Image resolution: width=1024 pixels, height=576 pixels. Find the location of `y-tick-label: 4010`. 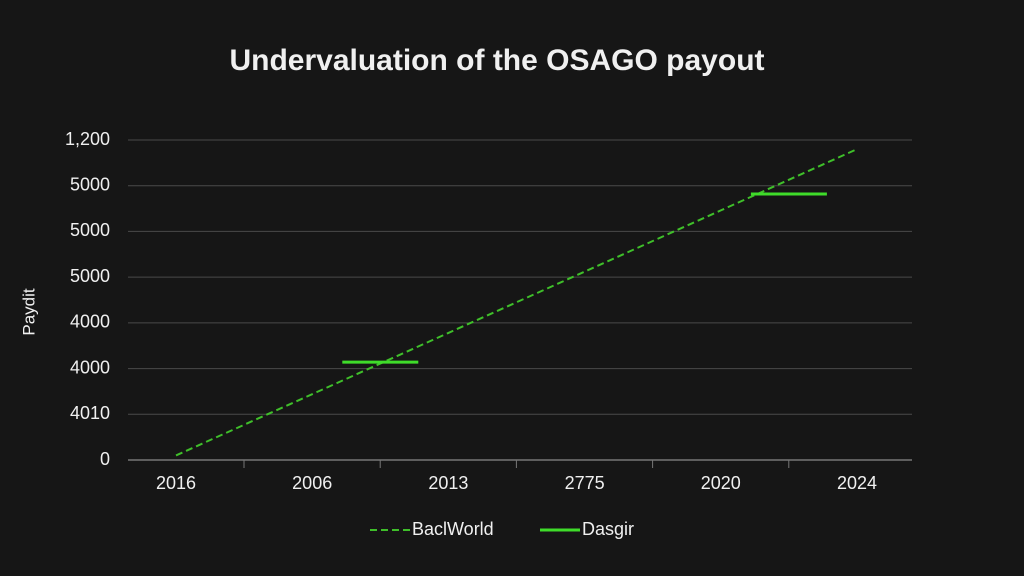

y-tick-label: 4010 is located at coordinates (90, 413).